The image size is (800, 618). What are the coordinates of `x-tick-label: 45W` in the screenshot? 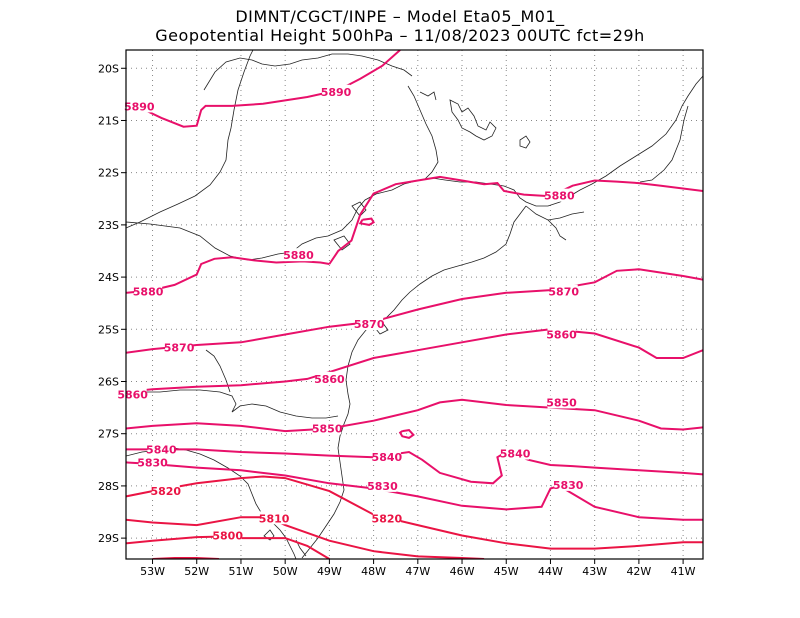 It's located at (506, 571).